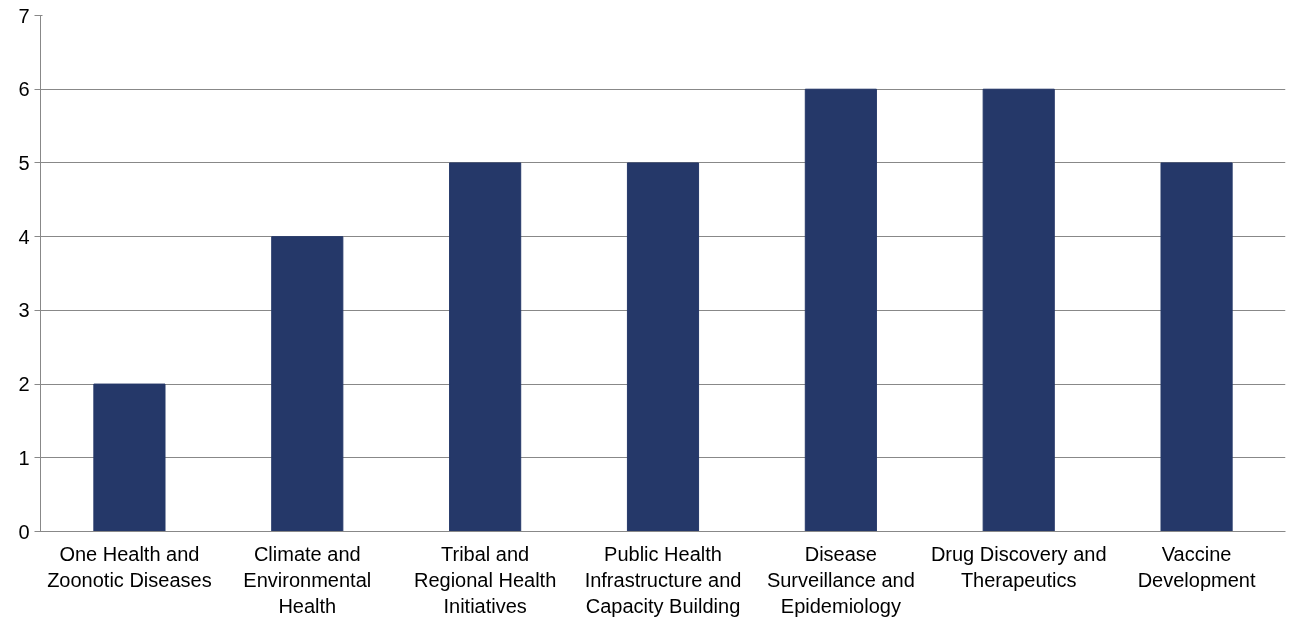 Image resolution: width=1301 pixels, height=628 pixels. I want to click on y-tick-label: 5, so click(24, 162).